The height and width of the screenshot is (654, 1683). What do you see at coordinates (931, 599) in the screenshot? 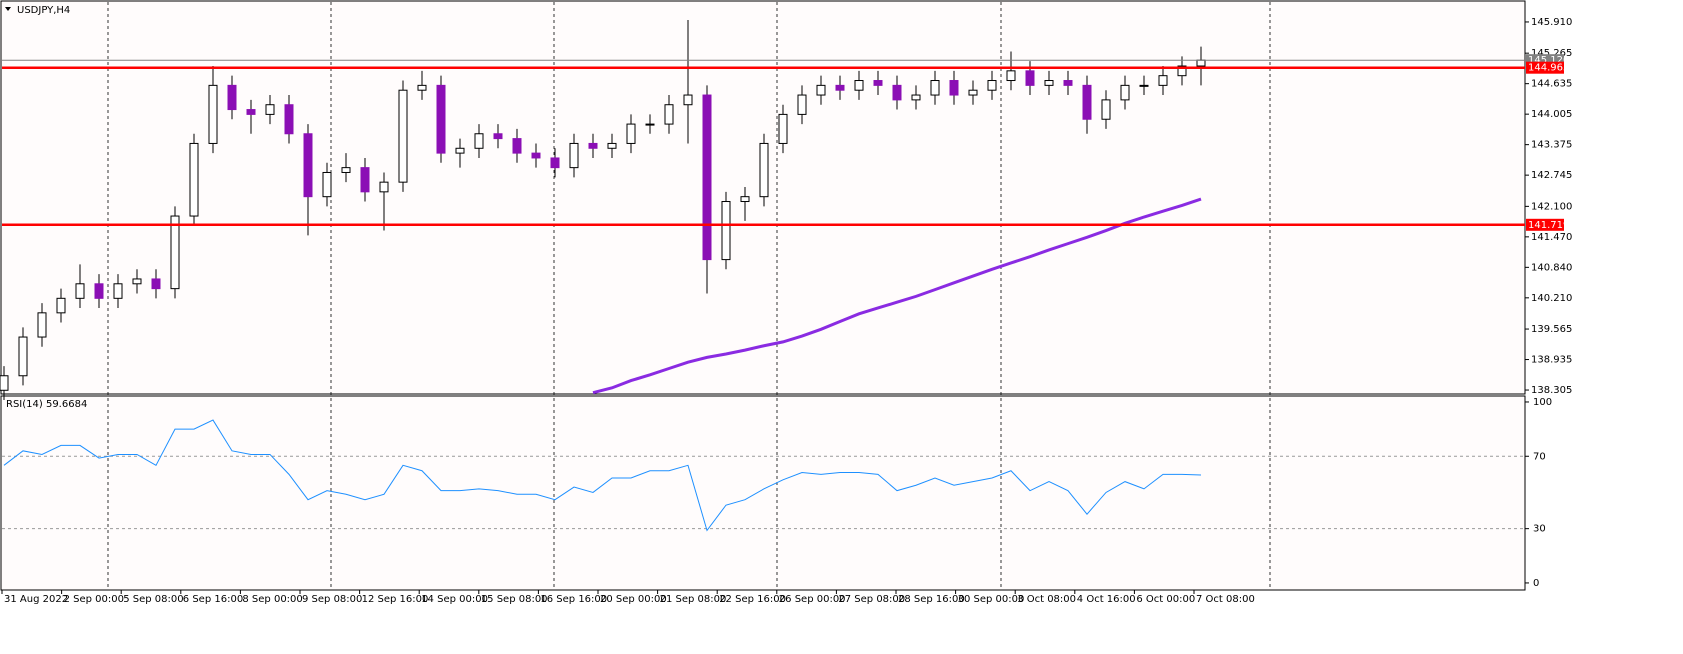
I see `x-tick-label: 28 Sep 16:00` at bounding box center [931, 599].